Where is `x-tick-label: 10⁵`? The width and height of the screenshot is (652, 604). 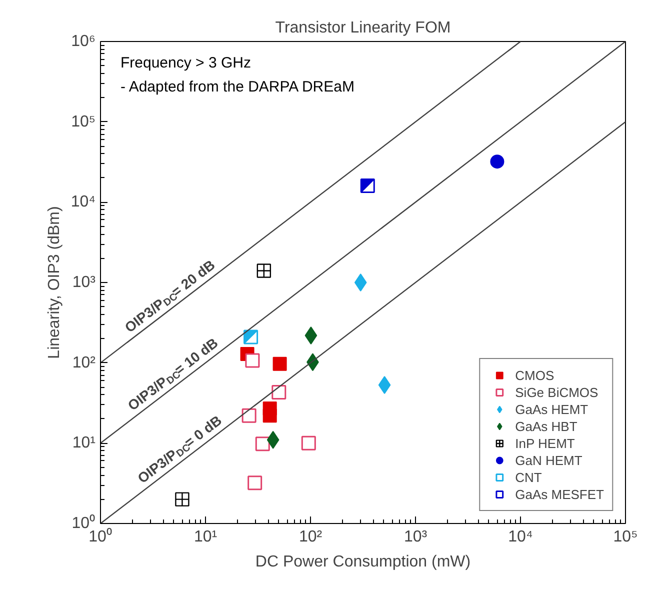
x-tick-label: 10⁵ is located at coordinates (625, 537).